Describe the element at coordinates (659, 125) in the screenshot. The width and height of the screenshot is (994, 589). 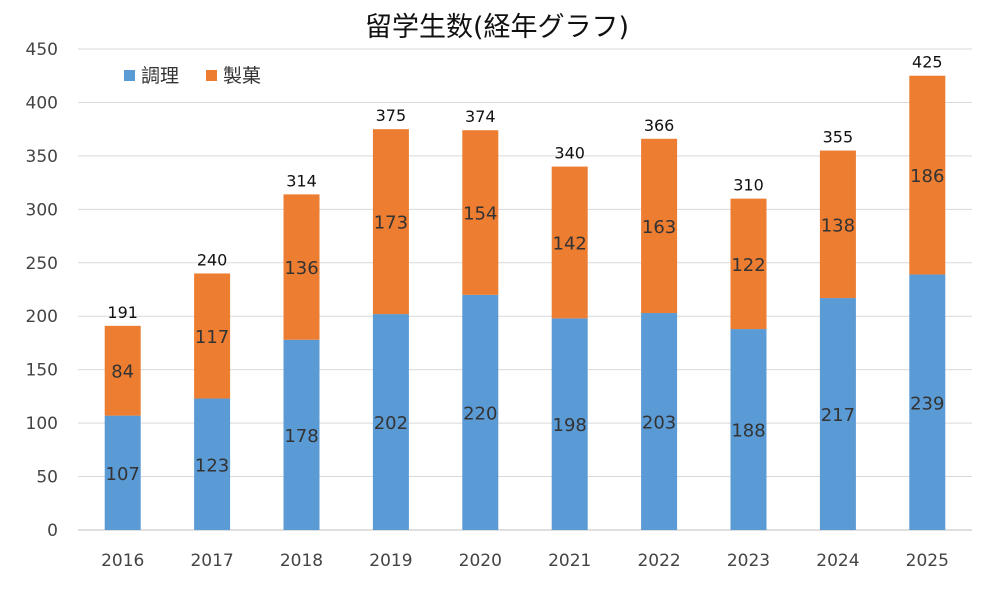
I see `total-label: 366` at that location.